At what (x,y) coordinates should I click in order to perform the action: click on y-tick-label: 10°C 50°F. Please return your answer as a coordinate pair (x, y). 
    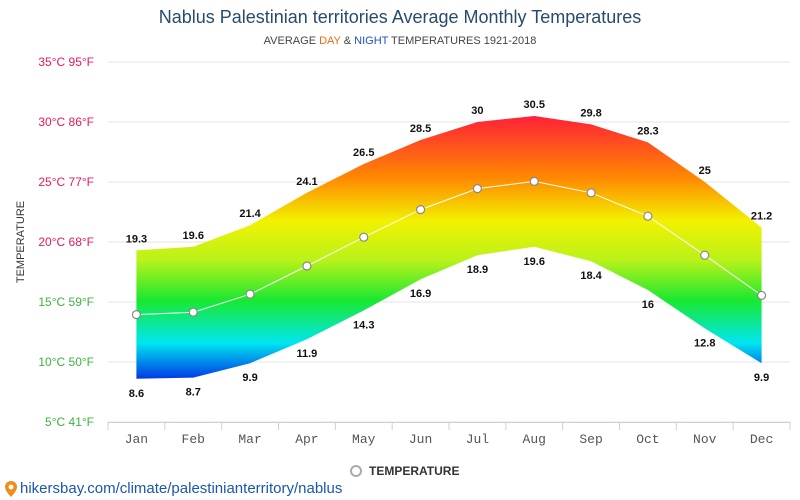
    Looking at the image, I should click on (66, 362).